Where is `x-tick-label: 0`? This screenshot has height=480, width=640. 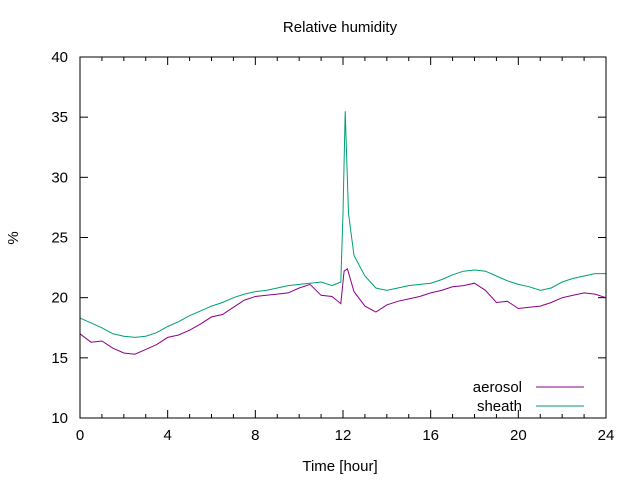
x-tick-label: 0 is located at coordinates (80, 435).